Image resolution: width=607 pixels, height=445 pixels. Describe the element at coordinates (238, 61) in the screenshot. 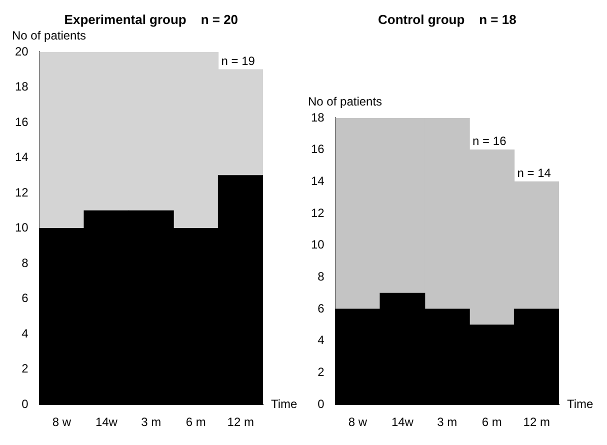

I see `annotation: n = 19` at that location.